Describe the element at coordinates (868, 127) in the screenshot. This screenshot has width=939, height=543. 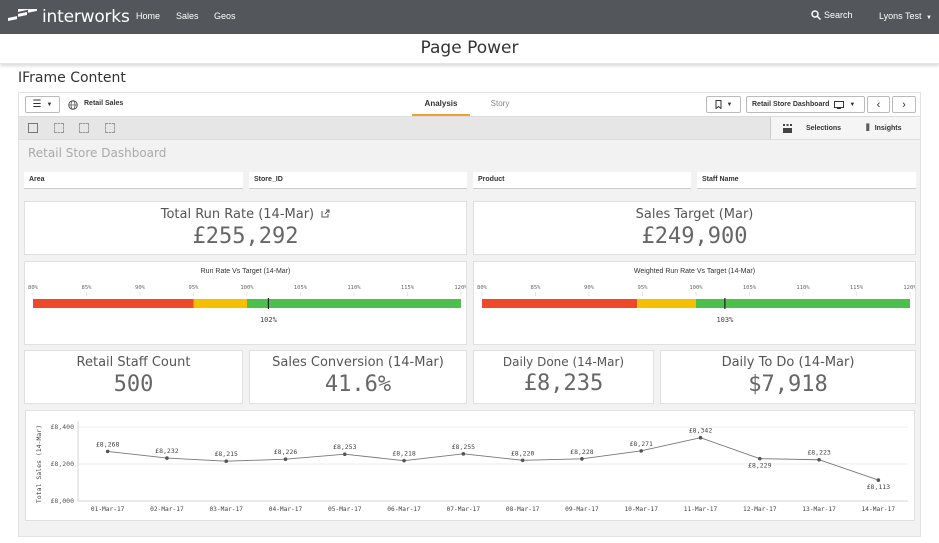
I see `insights-icon: ⫼` at that location.